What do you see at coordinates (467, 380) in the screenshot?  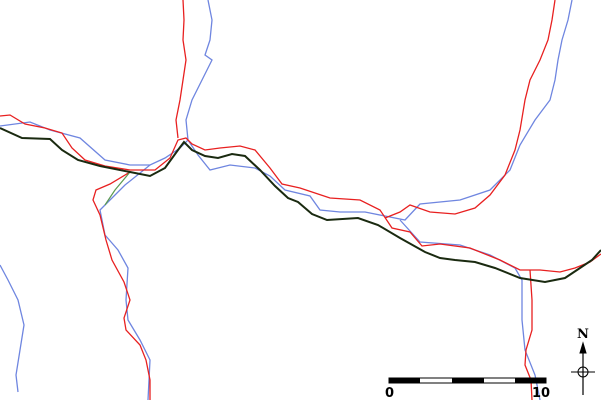 I see `scale-bar` at bounding box center [467, 380].